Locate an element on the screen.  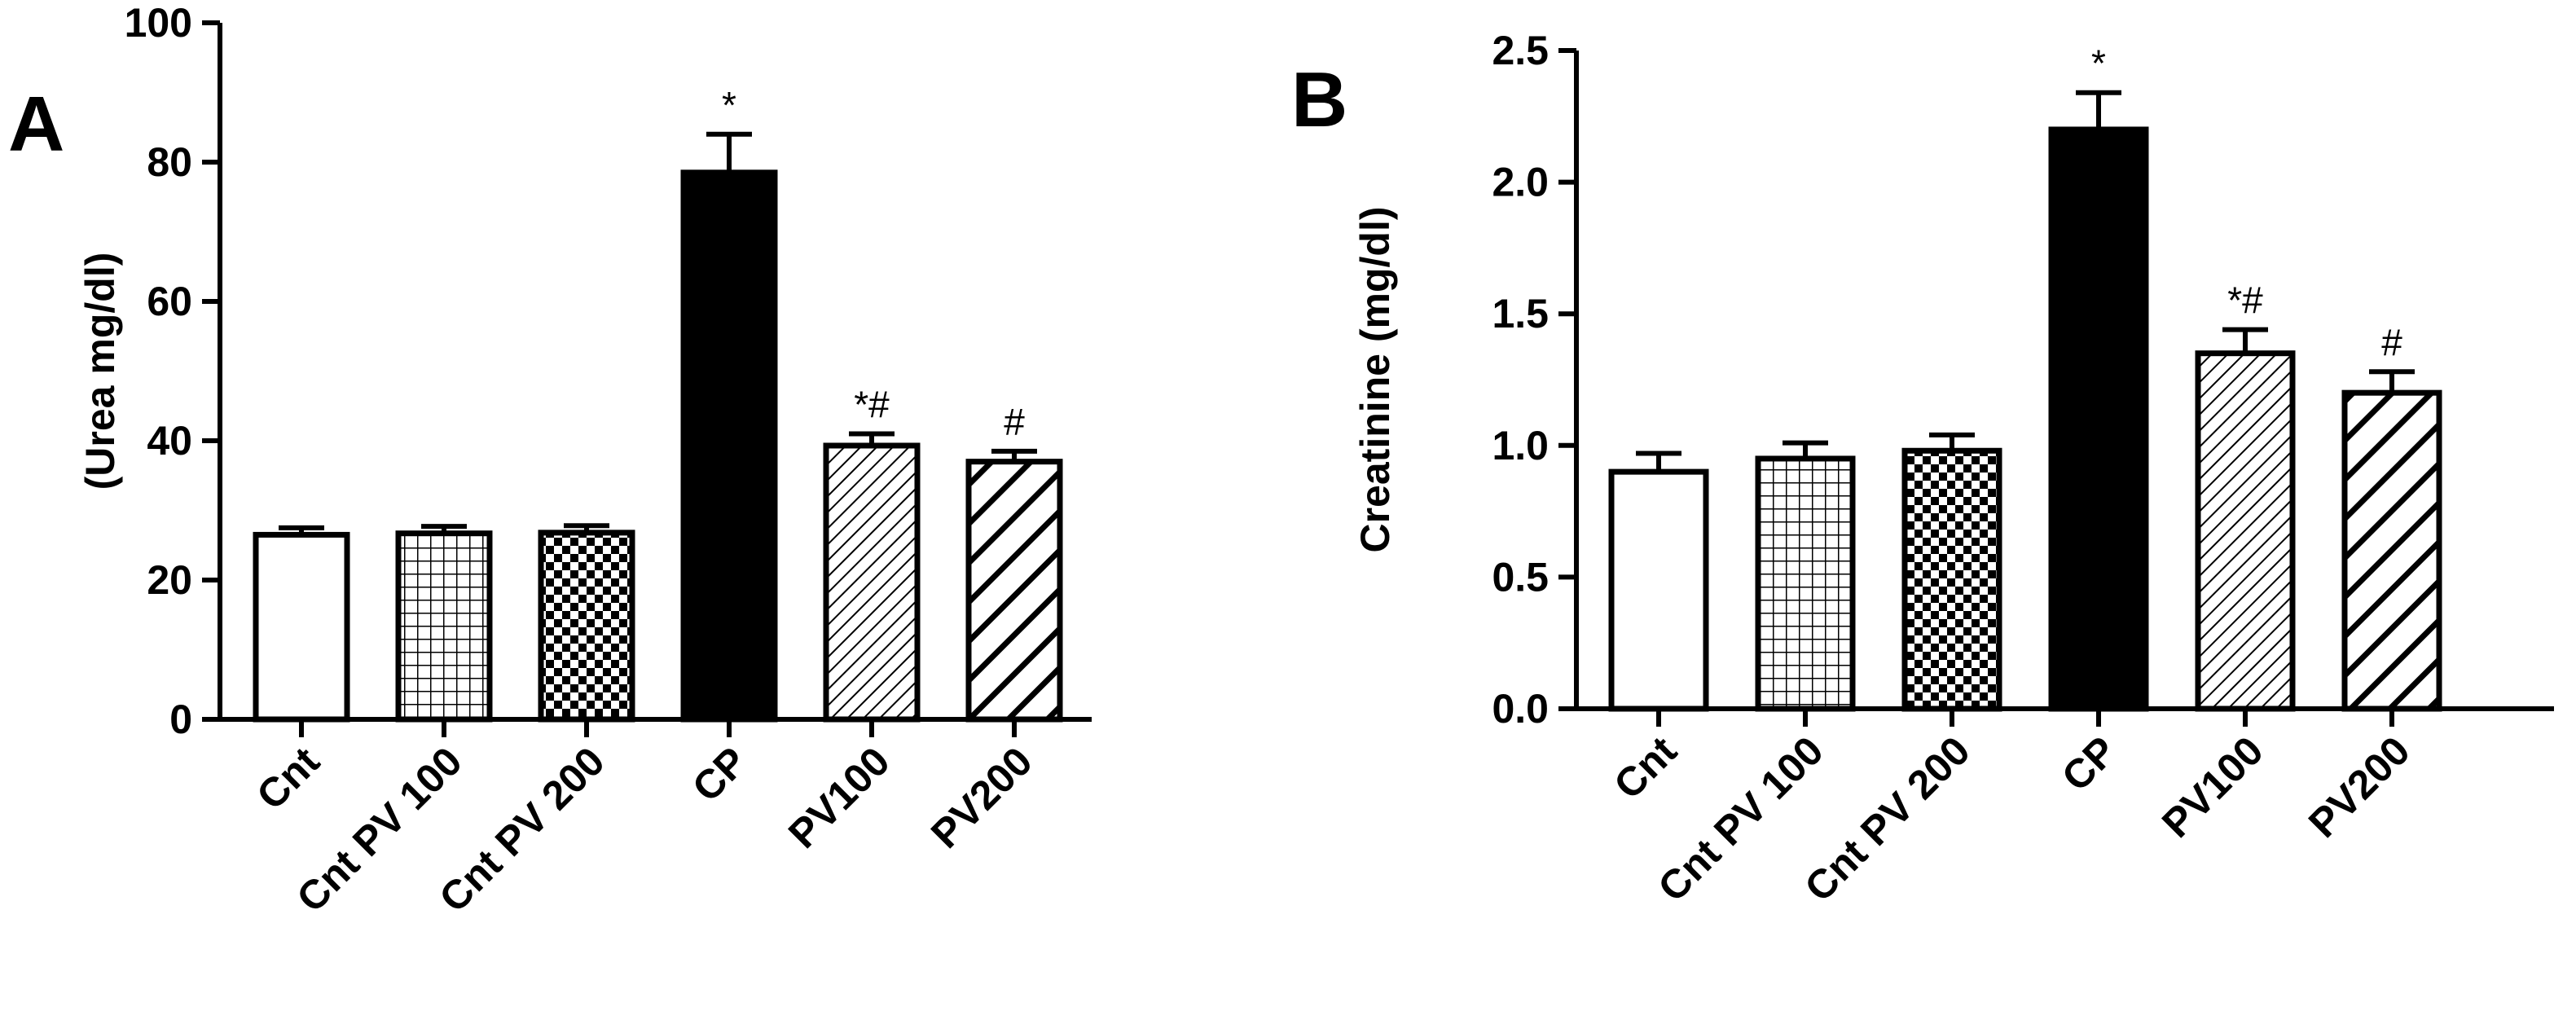
y-tick-label: 20 is located at coordinates (169, 580).